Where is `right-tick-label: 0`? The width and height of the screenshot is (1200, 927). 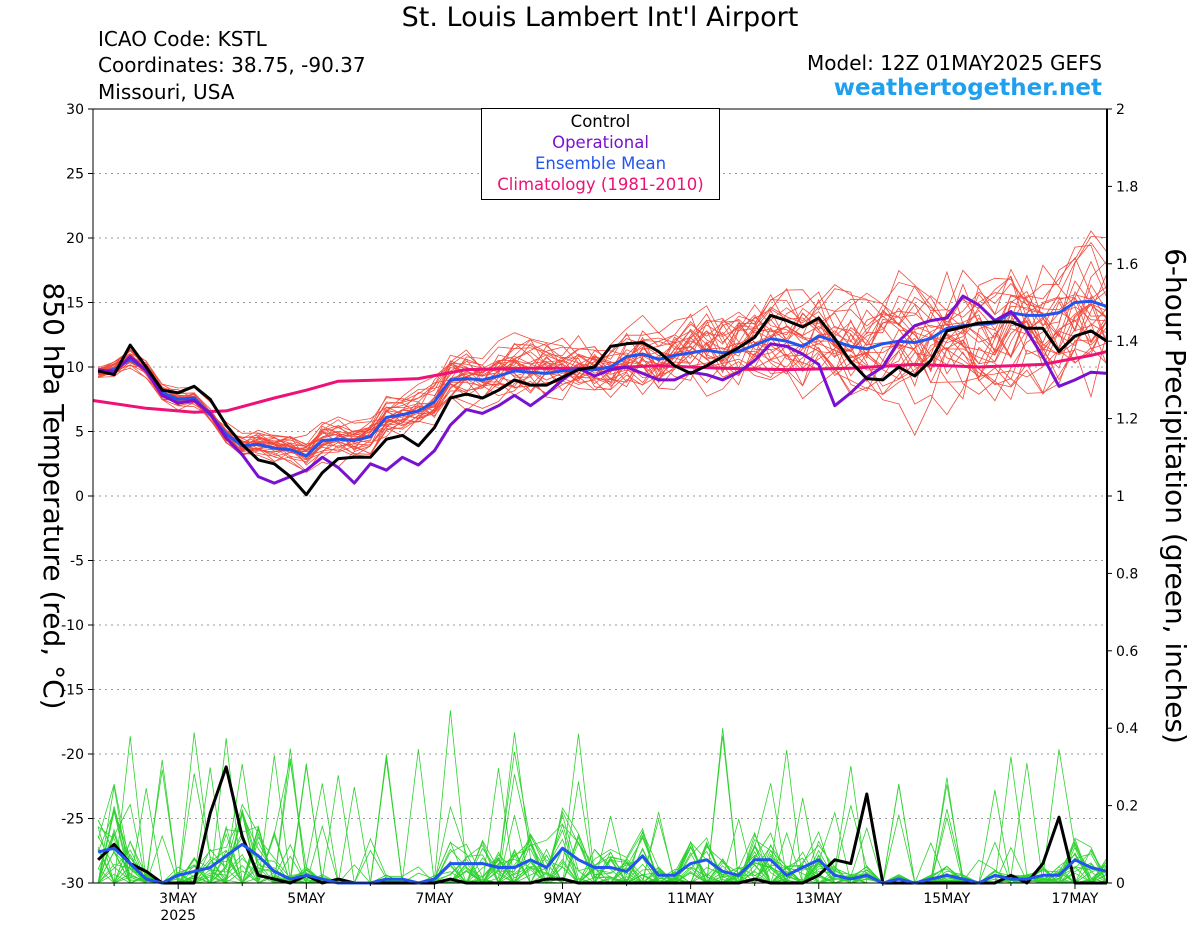
right-tick-label: 0 is located at coordinates (1120, 884).